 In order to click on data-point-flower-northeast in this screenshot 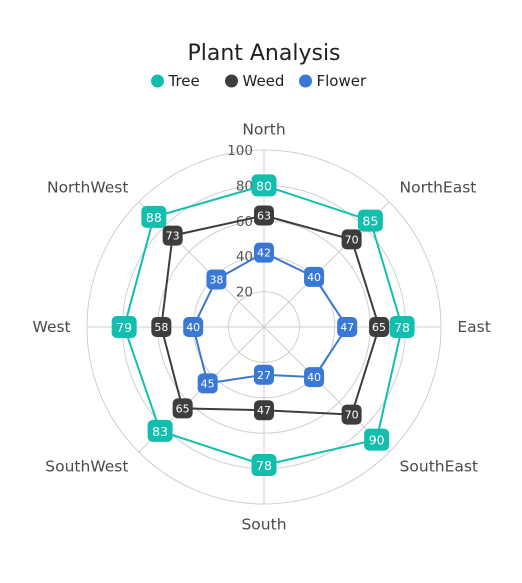, I will do `click(314, 276)`.